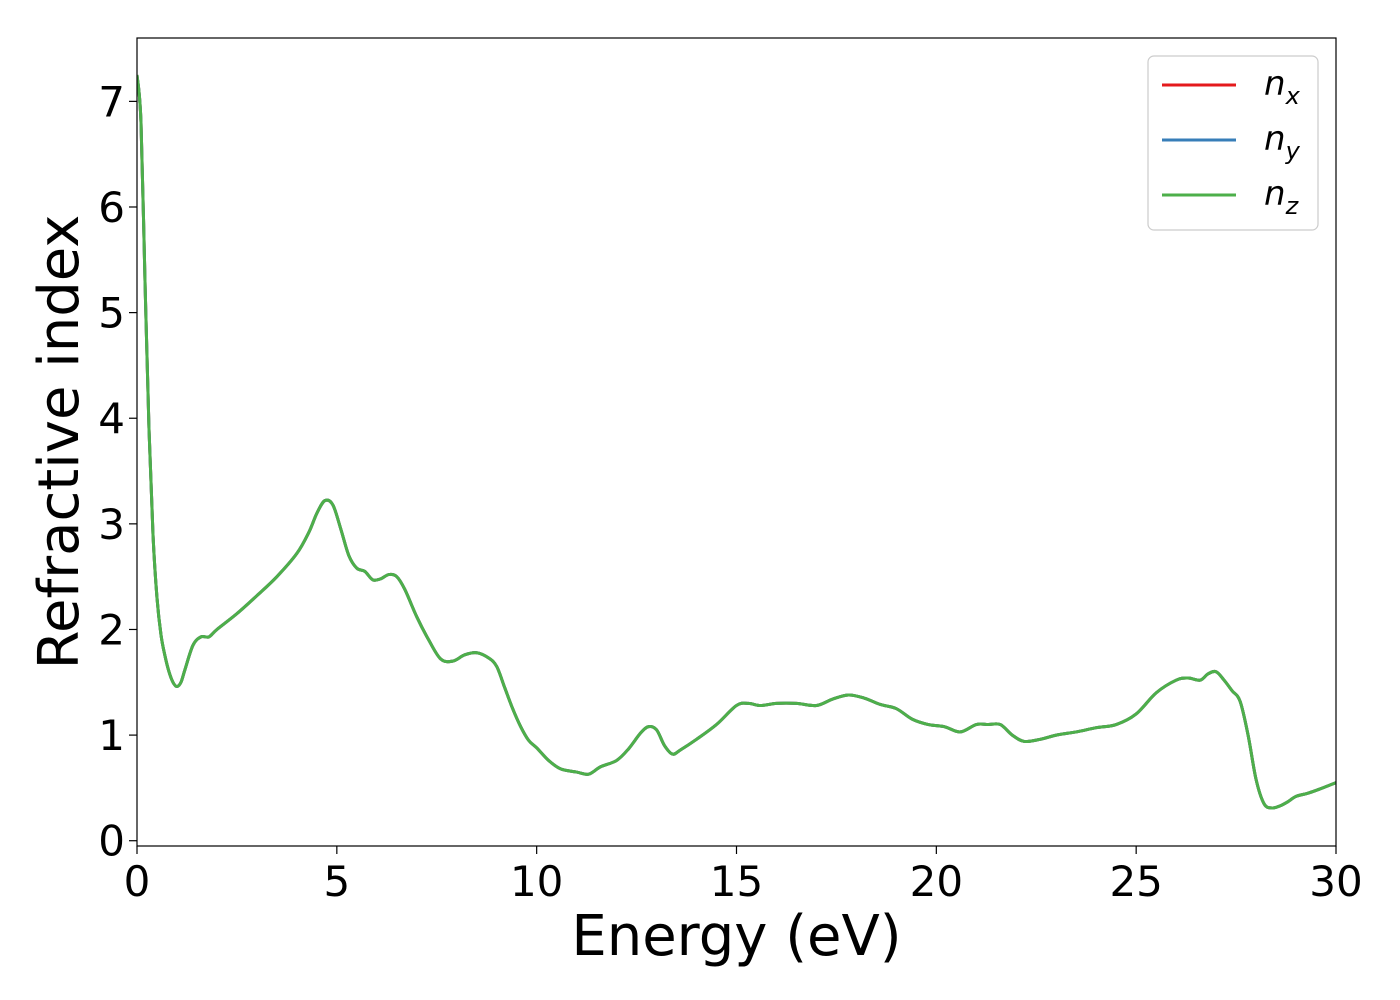  What do you see at coordinates (1135, 881) in the screenshot?
I see `x-tick-label: 25` at bounding box center [1135, 881].